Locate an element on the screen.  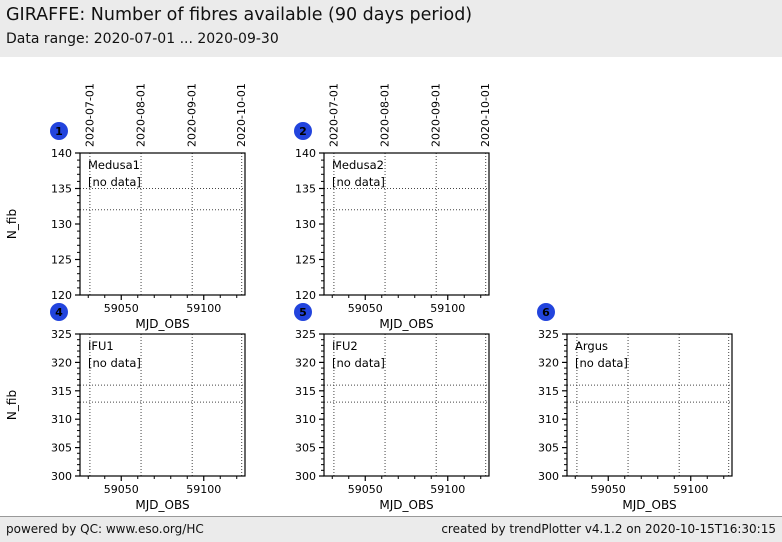
plot-number-badge-label: 5 is located at coordinates (303, 312).